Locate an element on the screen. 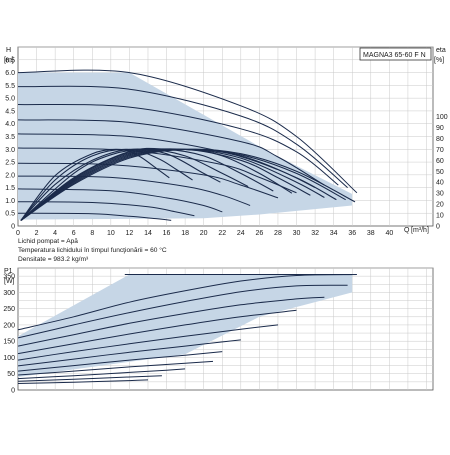  q-tick-label: 18 is located at coordinates (185, 233).